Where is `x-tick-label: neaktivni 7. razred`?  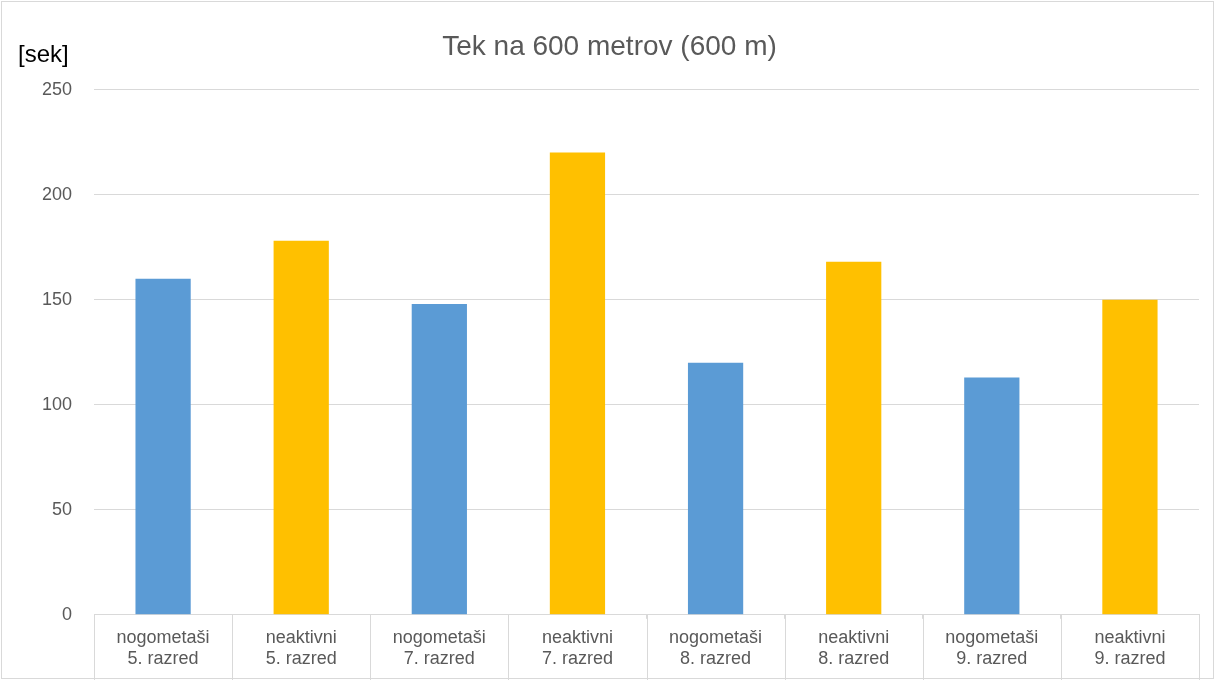
x-tick-label: neaktivni 7. razred is located at coordinates (577, 647).